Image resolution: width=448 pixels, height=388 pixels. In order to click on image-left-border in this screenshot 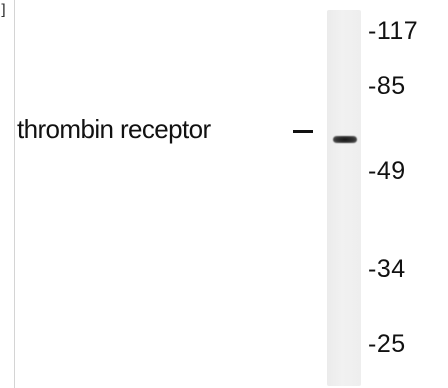, I will do `click(14, 194)`.